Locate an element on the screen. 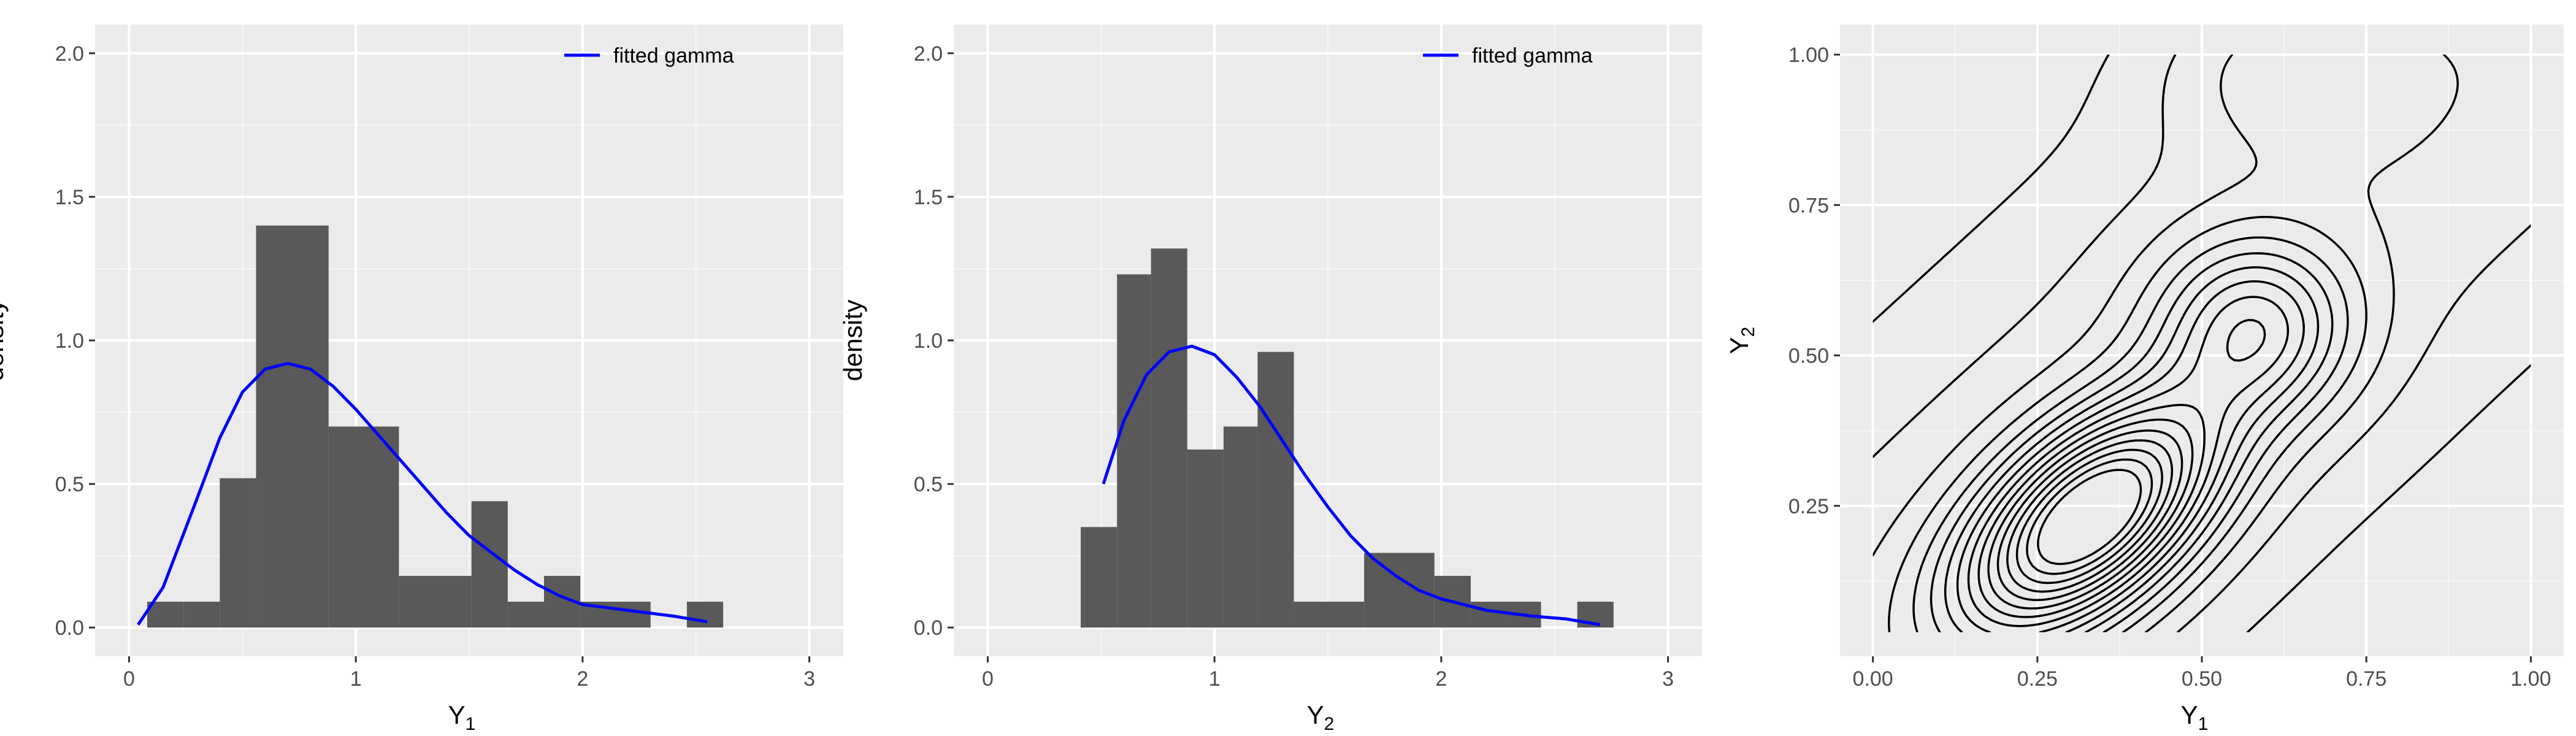 This screenshot has height=736, width=2576. x-tick-label: 0.75 is located at coordinates (2366, 679).